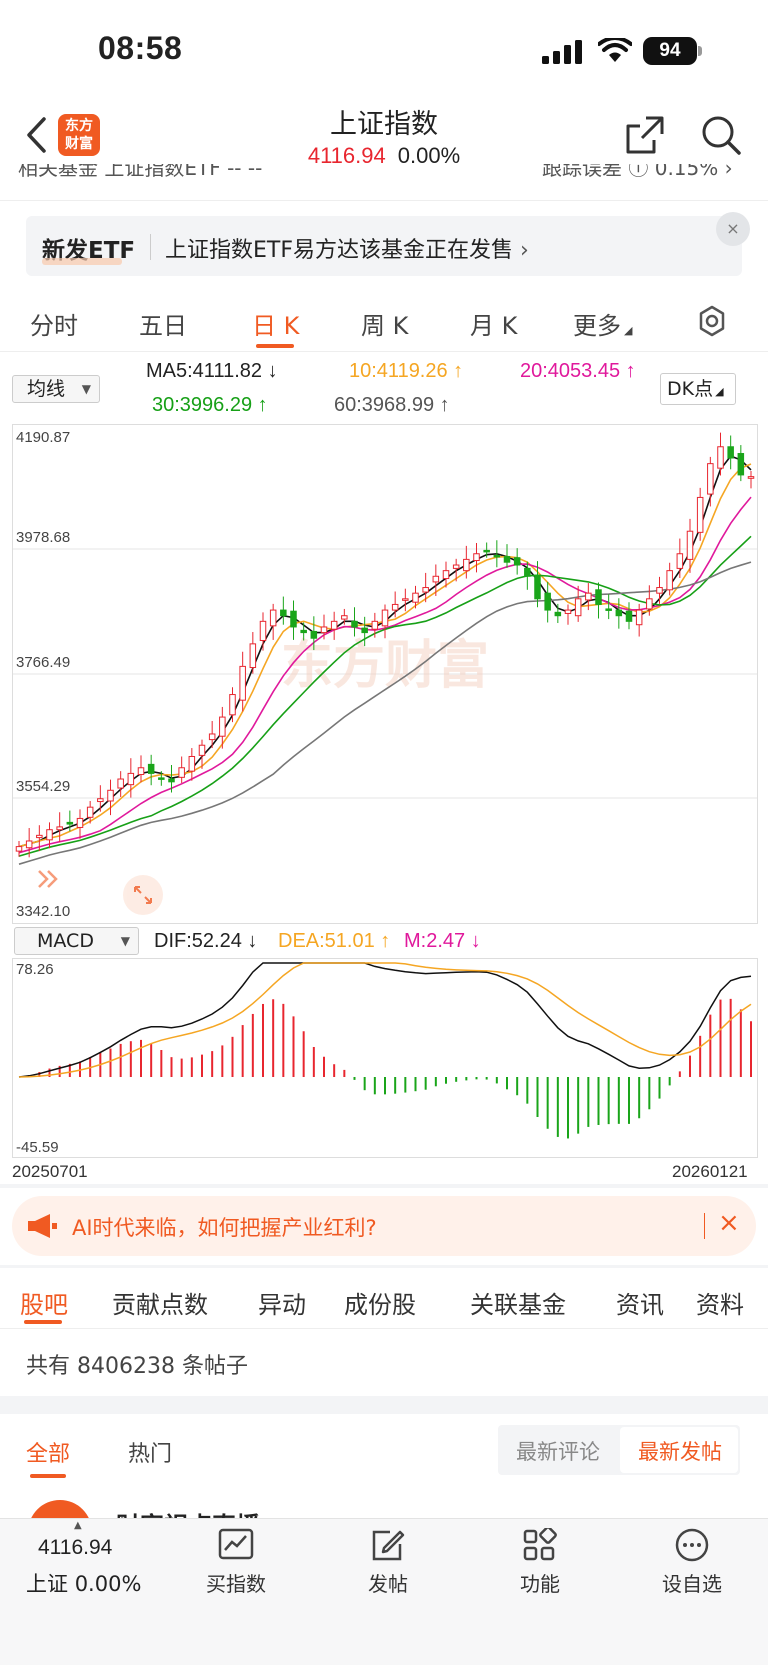 The image size is (768, 1665). What do you see at coordinates (48, 1454) in the screenshot?
I see `feed-tab-all: 全部` at bounding box center [48, 1454].